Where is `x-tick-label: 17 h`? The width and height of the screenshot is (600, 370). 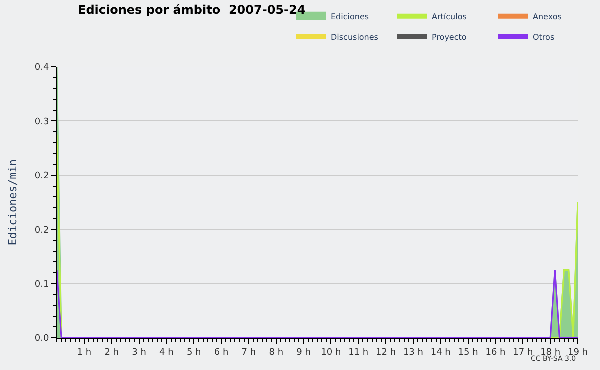
x-tick-label: 17 h is located at coordinates (523, 353).